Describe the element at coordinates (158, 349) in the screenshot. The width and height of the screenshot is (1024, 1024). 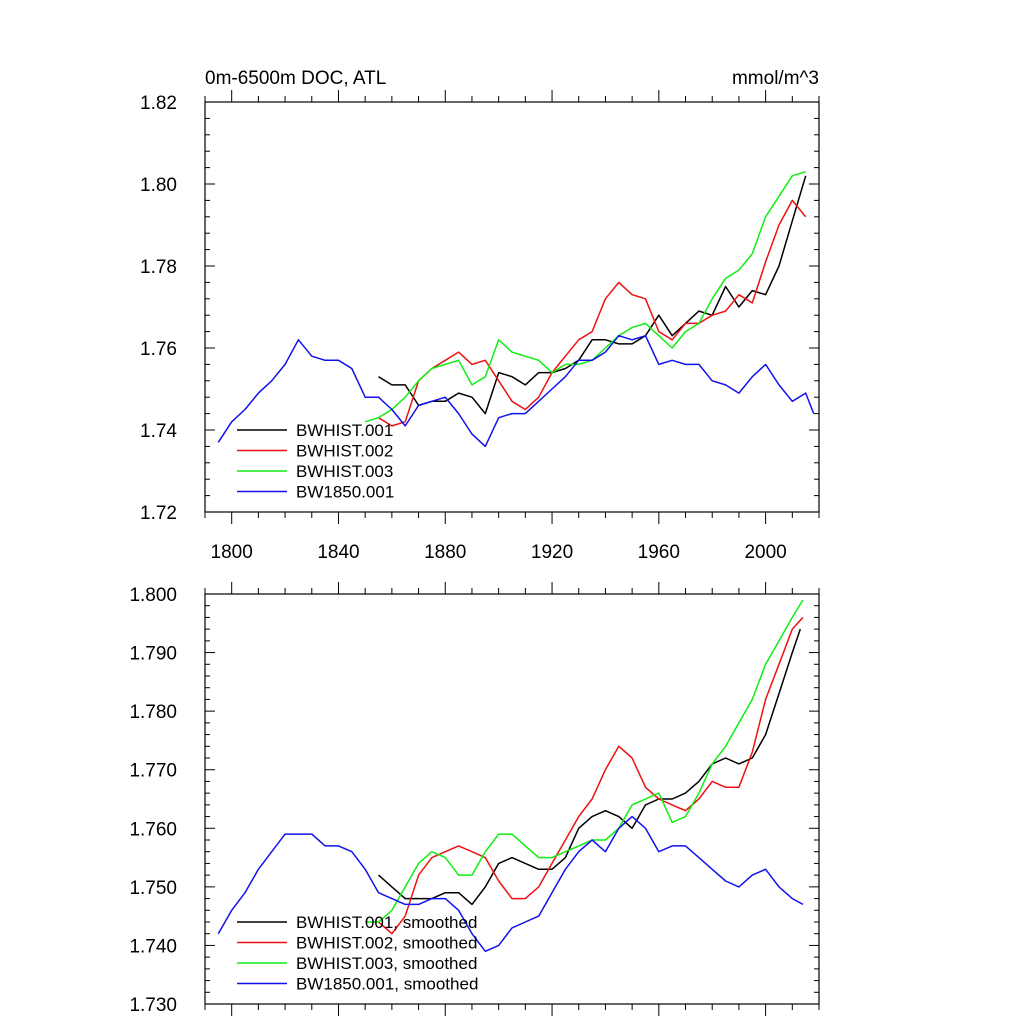
I see `y-tick-label: 1.76` at that location.